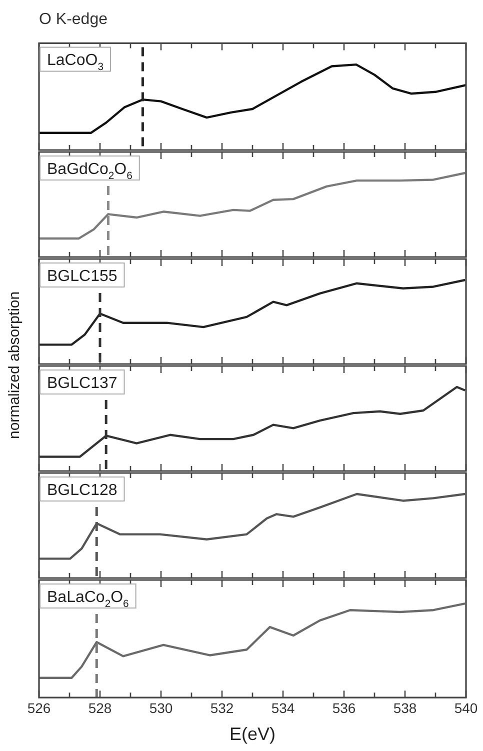  What do you see at coordinates (82, 490) in the screenshot?
I see `annotation: BGLC128` at bounding box center [82, 490].